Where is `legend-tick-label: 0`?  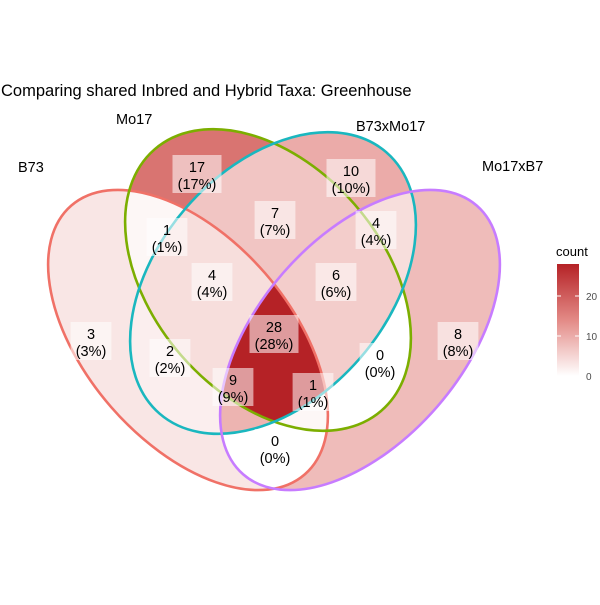 legend-tick-label: 0 is located at coordinates (589, 377).